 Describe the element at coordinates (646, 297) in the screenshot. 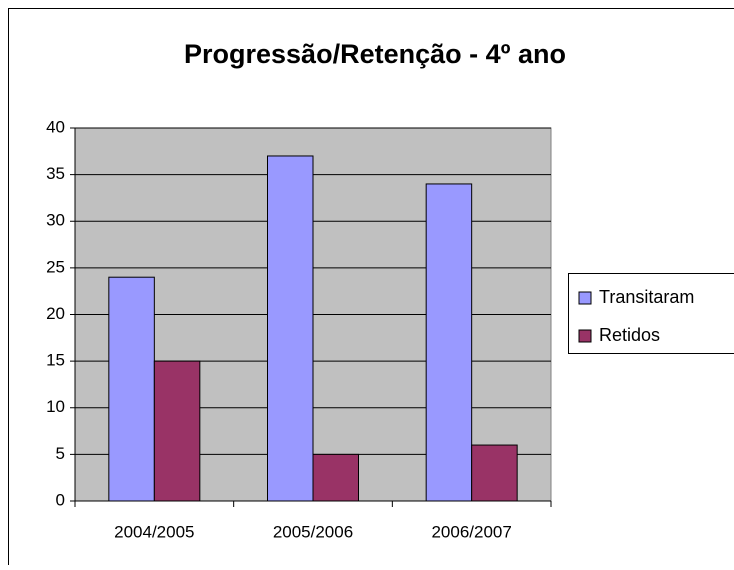

I see `legend-label: Transitaram` at that location.